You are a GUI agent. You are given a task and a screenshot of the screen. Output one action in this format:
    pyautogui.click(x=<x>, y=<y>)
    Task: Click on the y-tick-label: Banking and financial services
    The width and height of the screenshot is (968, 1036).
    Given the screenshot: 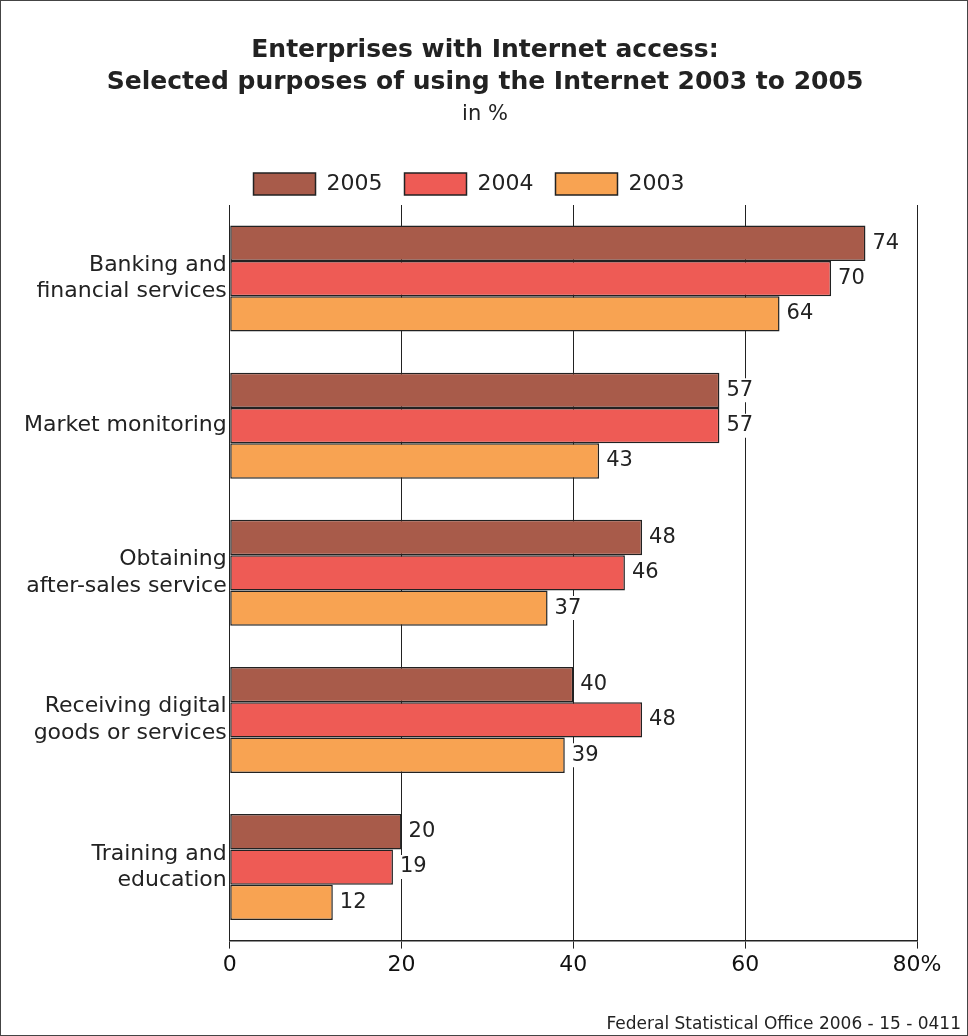 What is the action you would take?
    pyautogui.click(x=131, y=277)
    